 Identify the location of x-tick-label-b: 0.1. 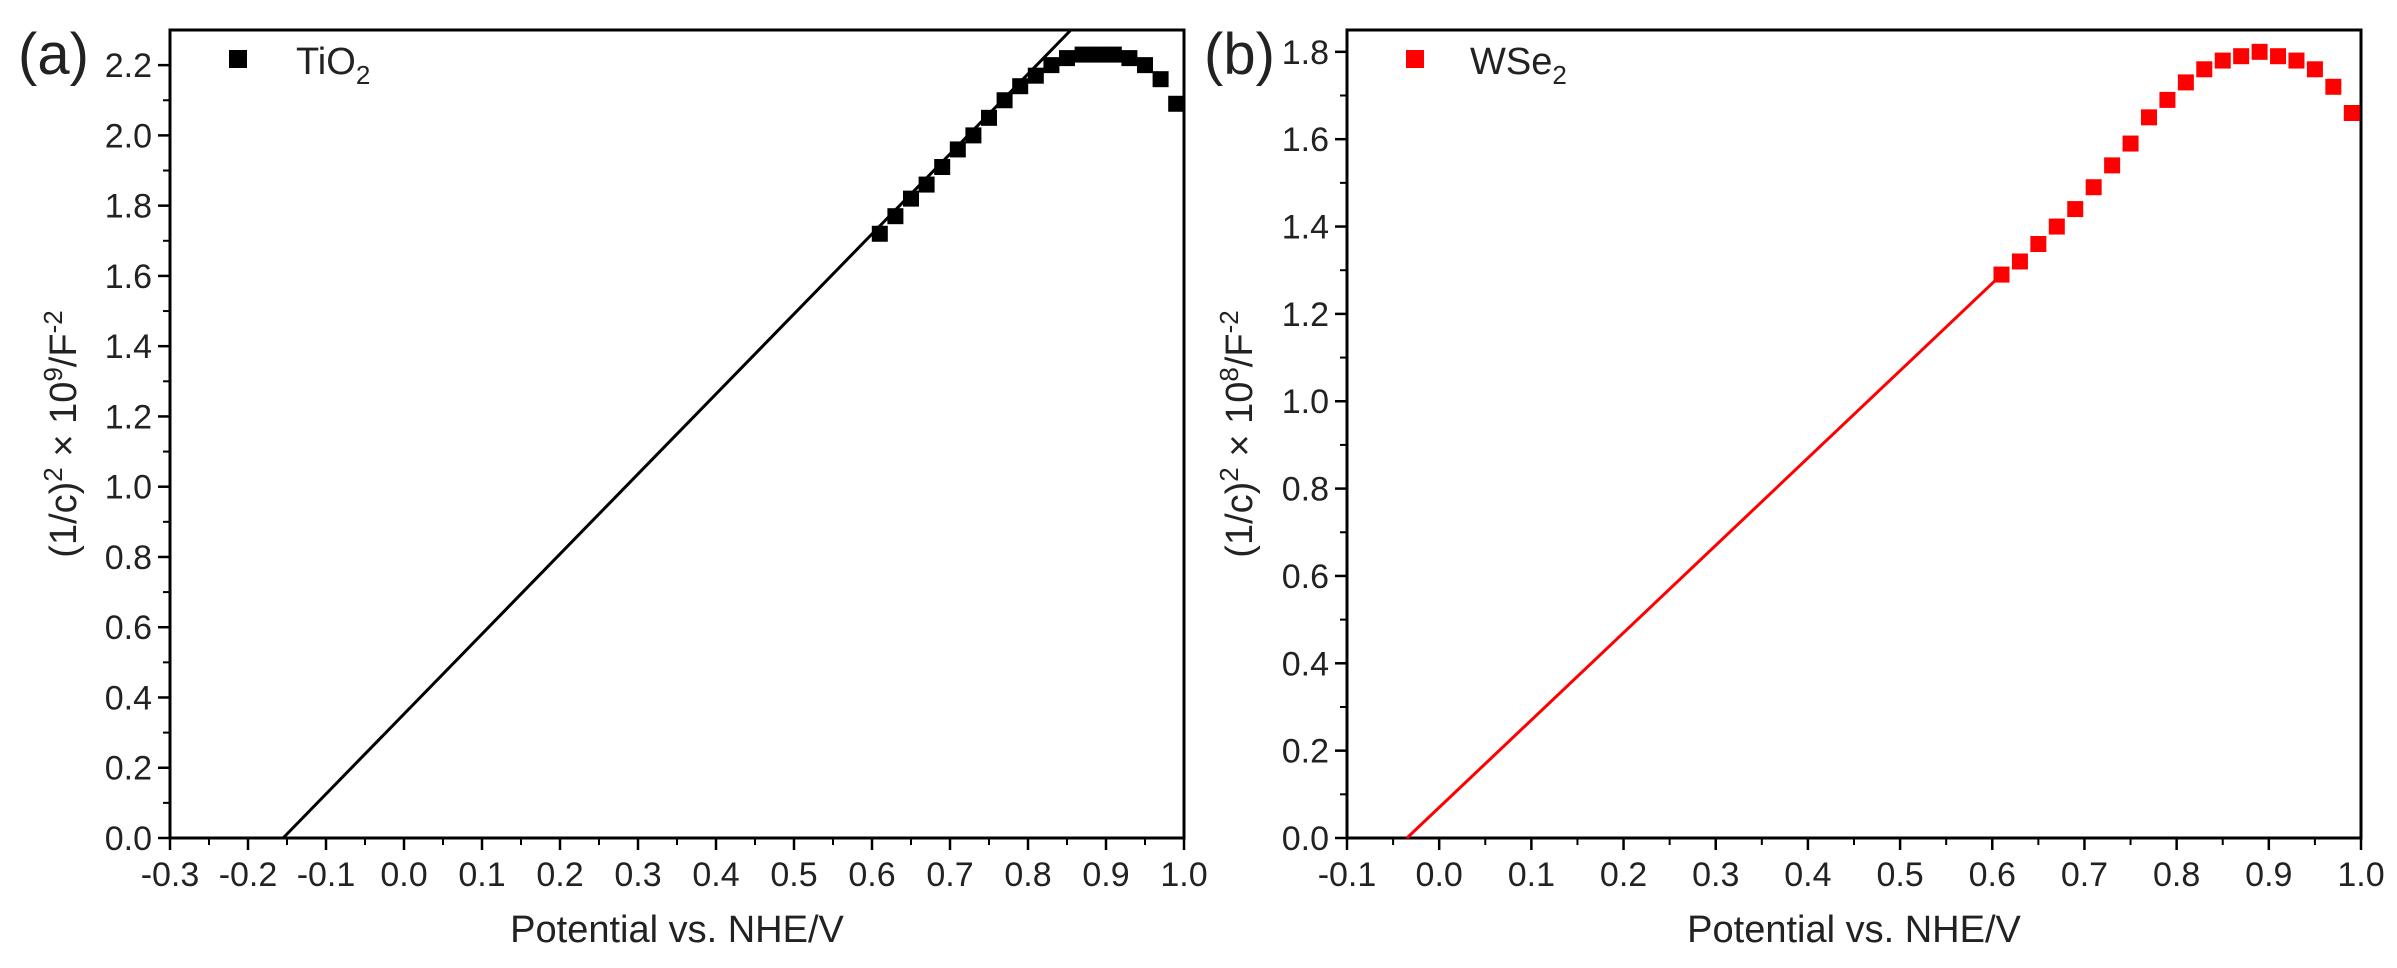
(1531, 875).